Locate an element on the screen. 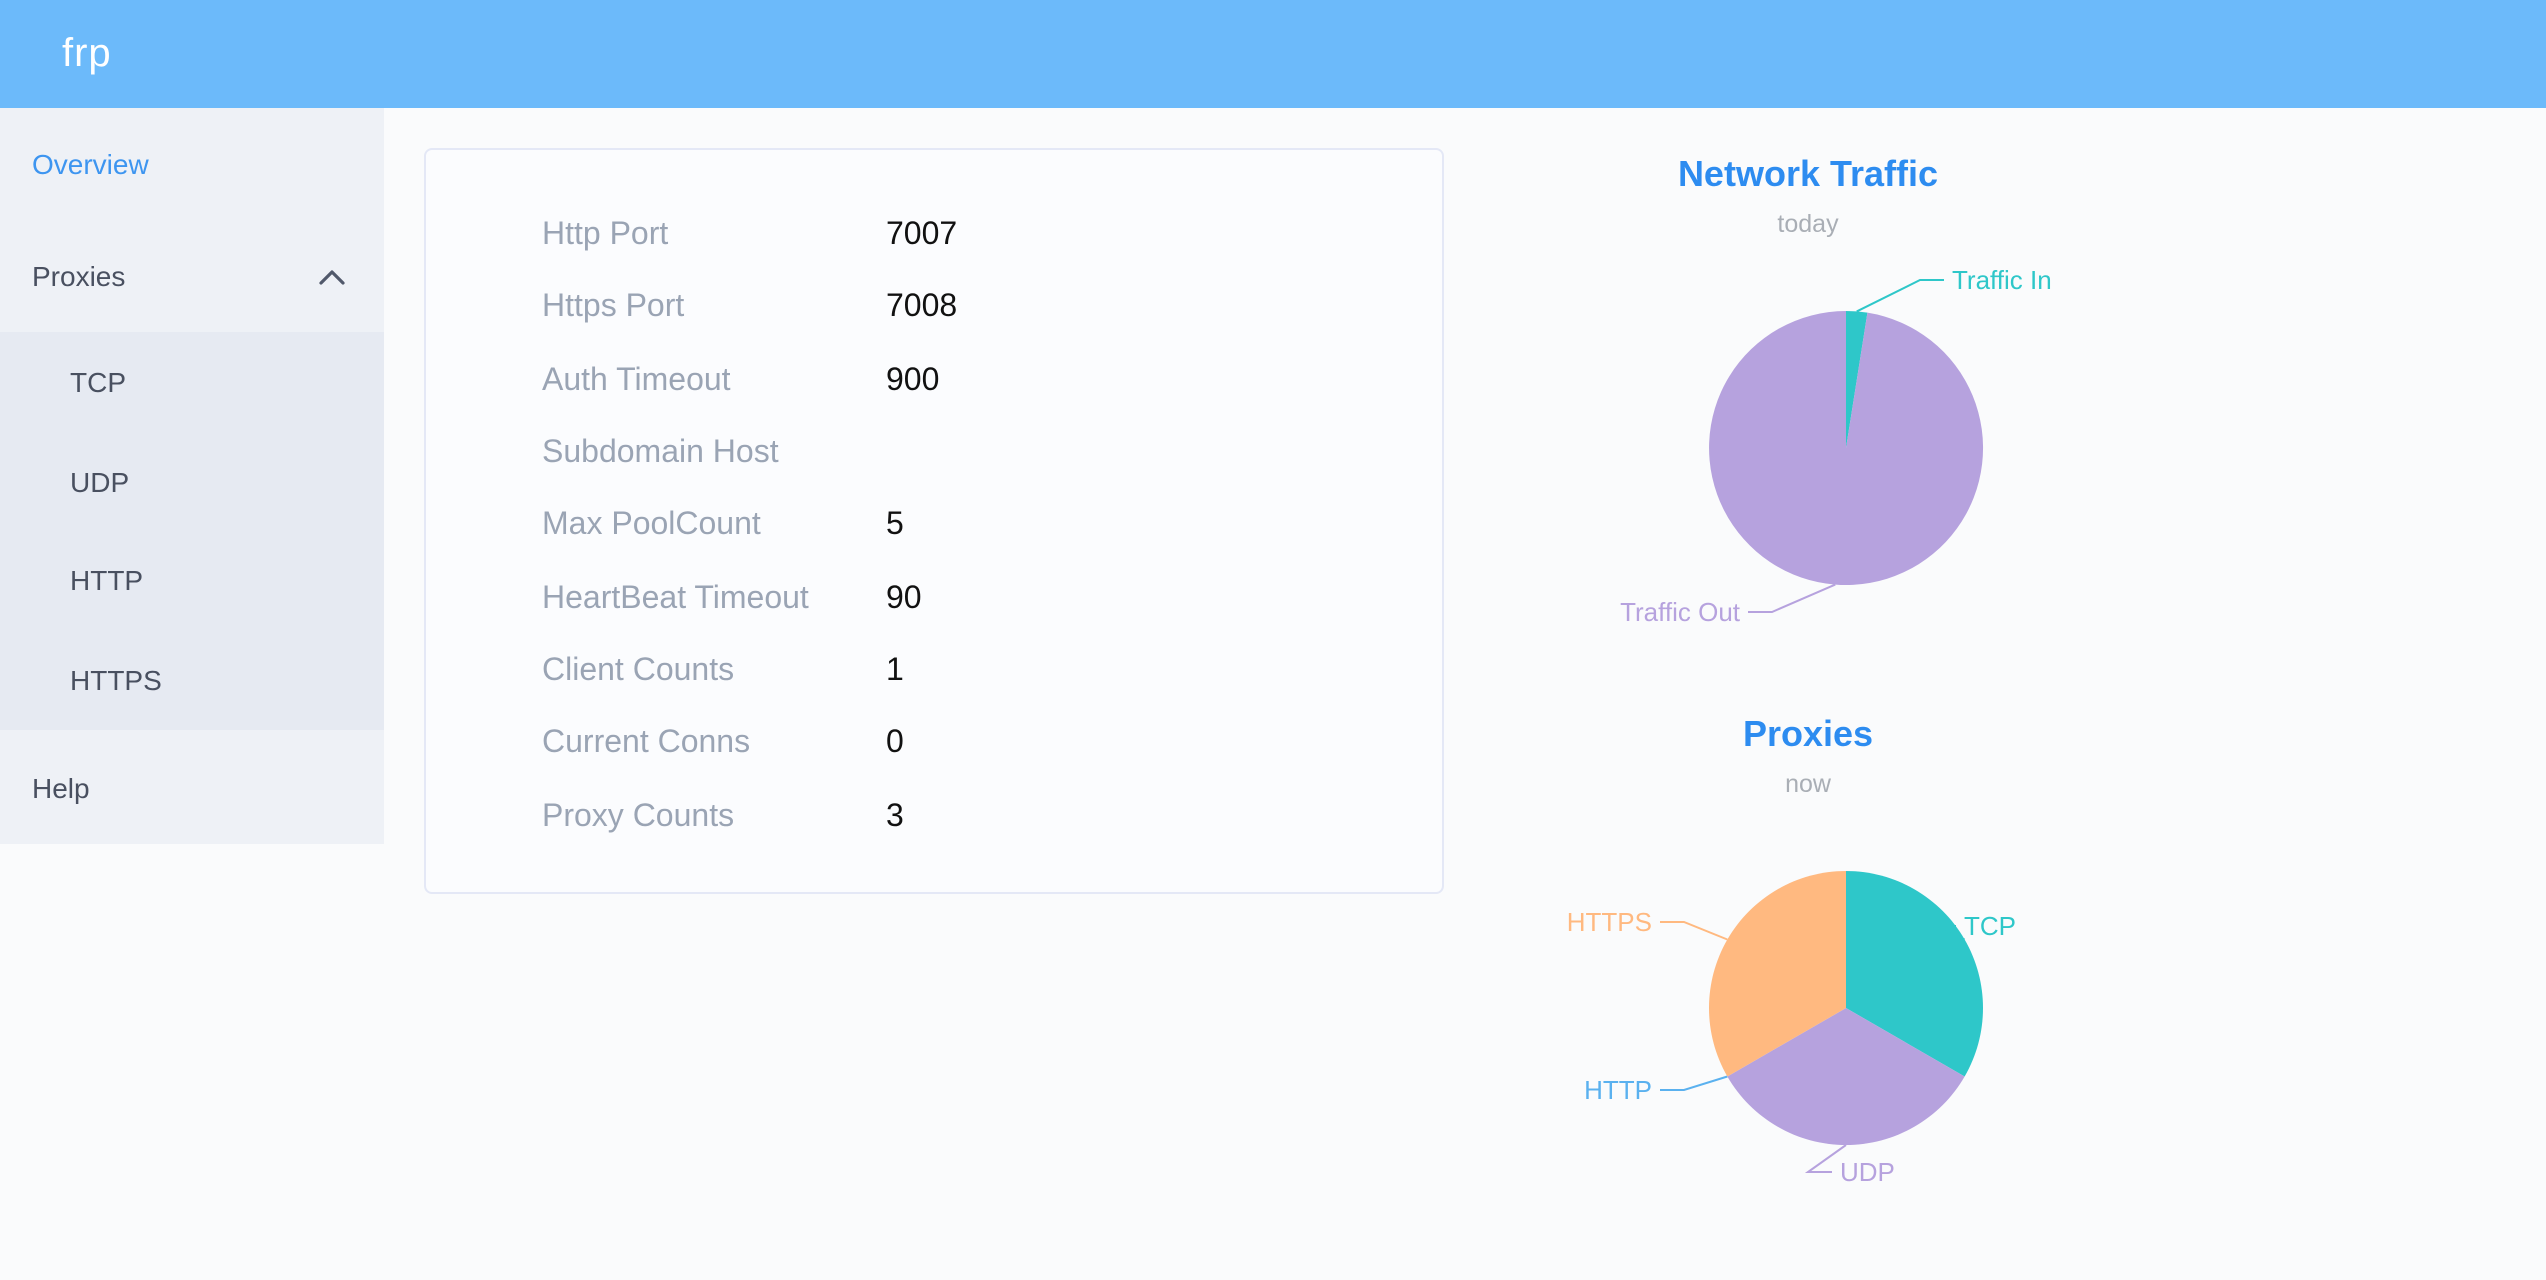  info-value: 5 is located at coordinates (895, 525).